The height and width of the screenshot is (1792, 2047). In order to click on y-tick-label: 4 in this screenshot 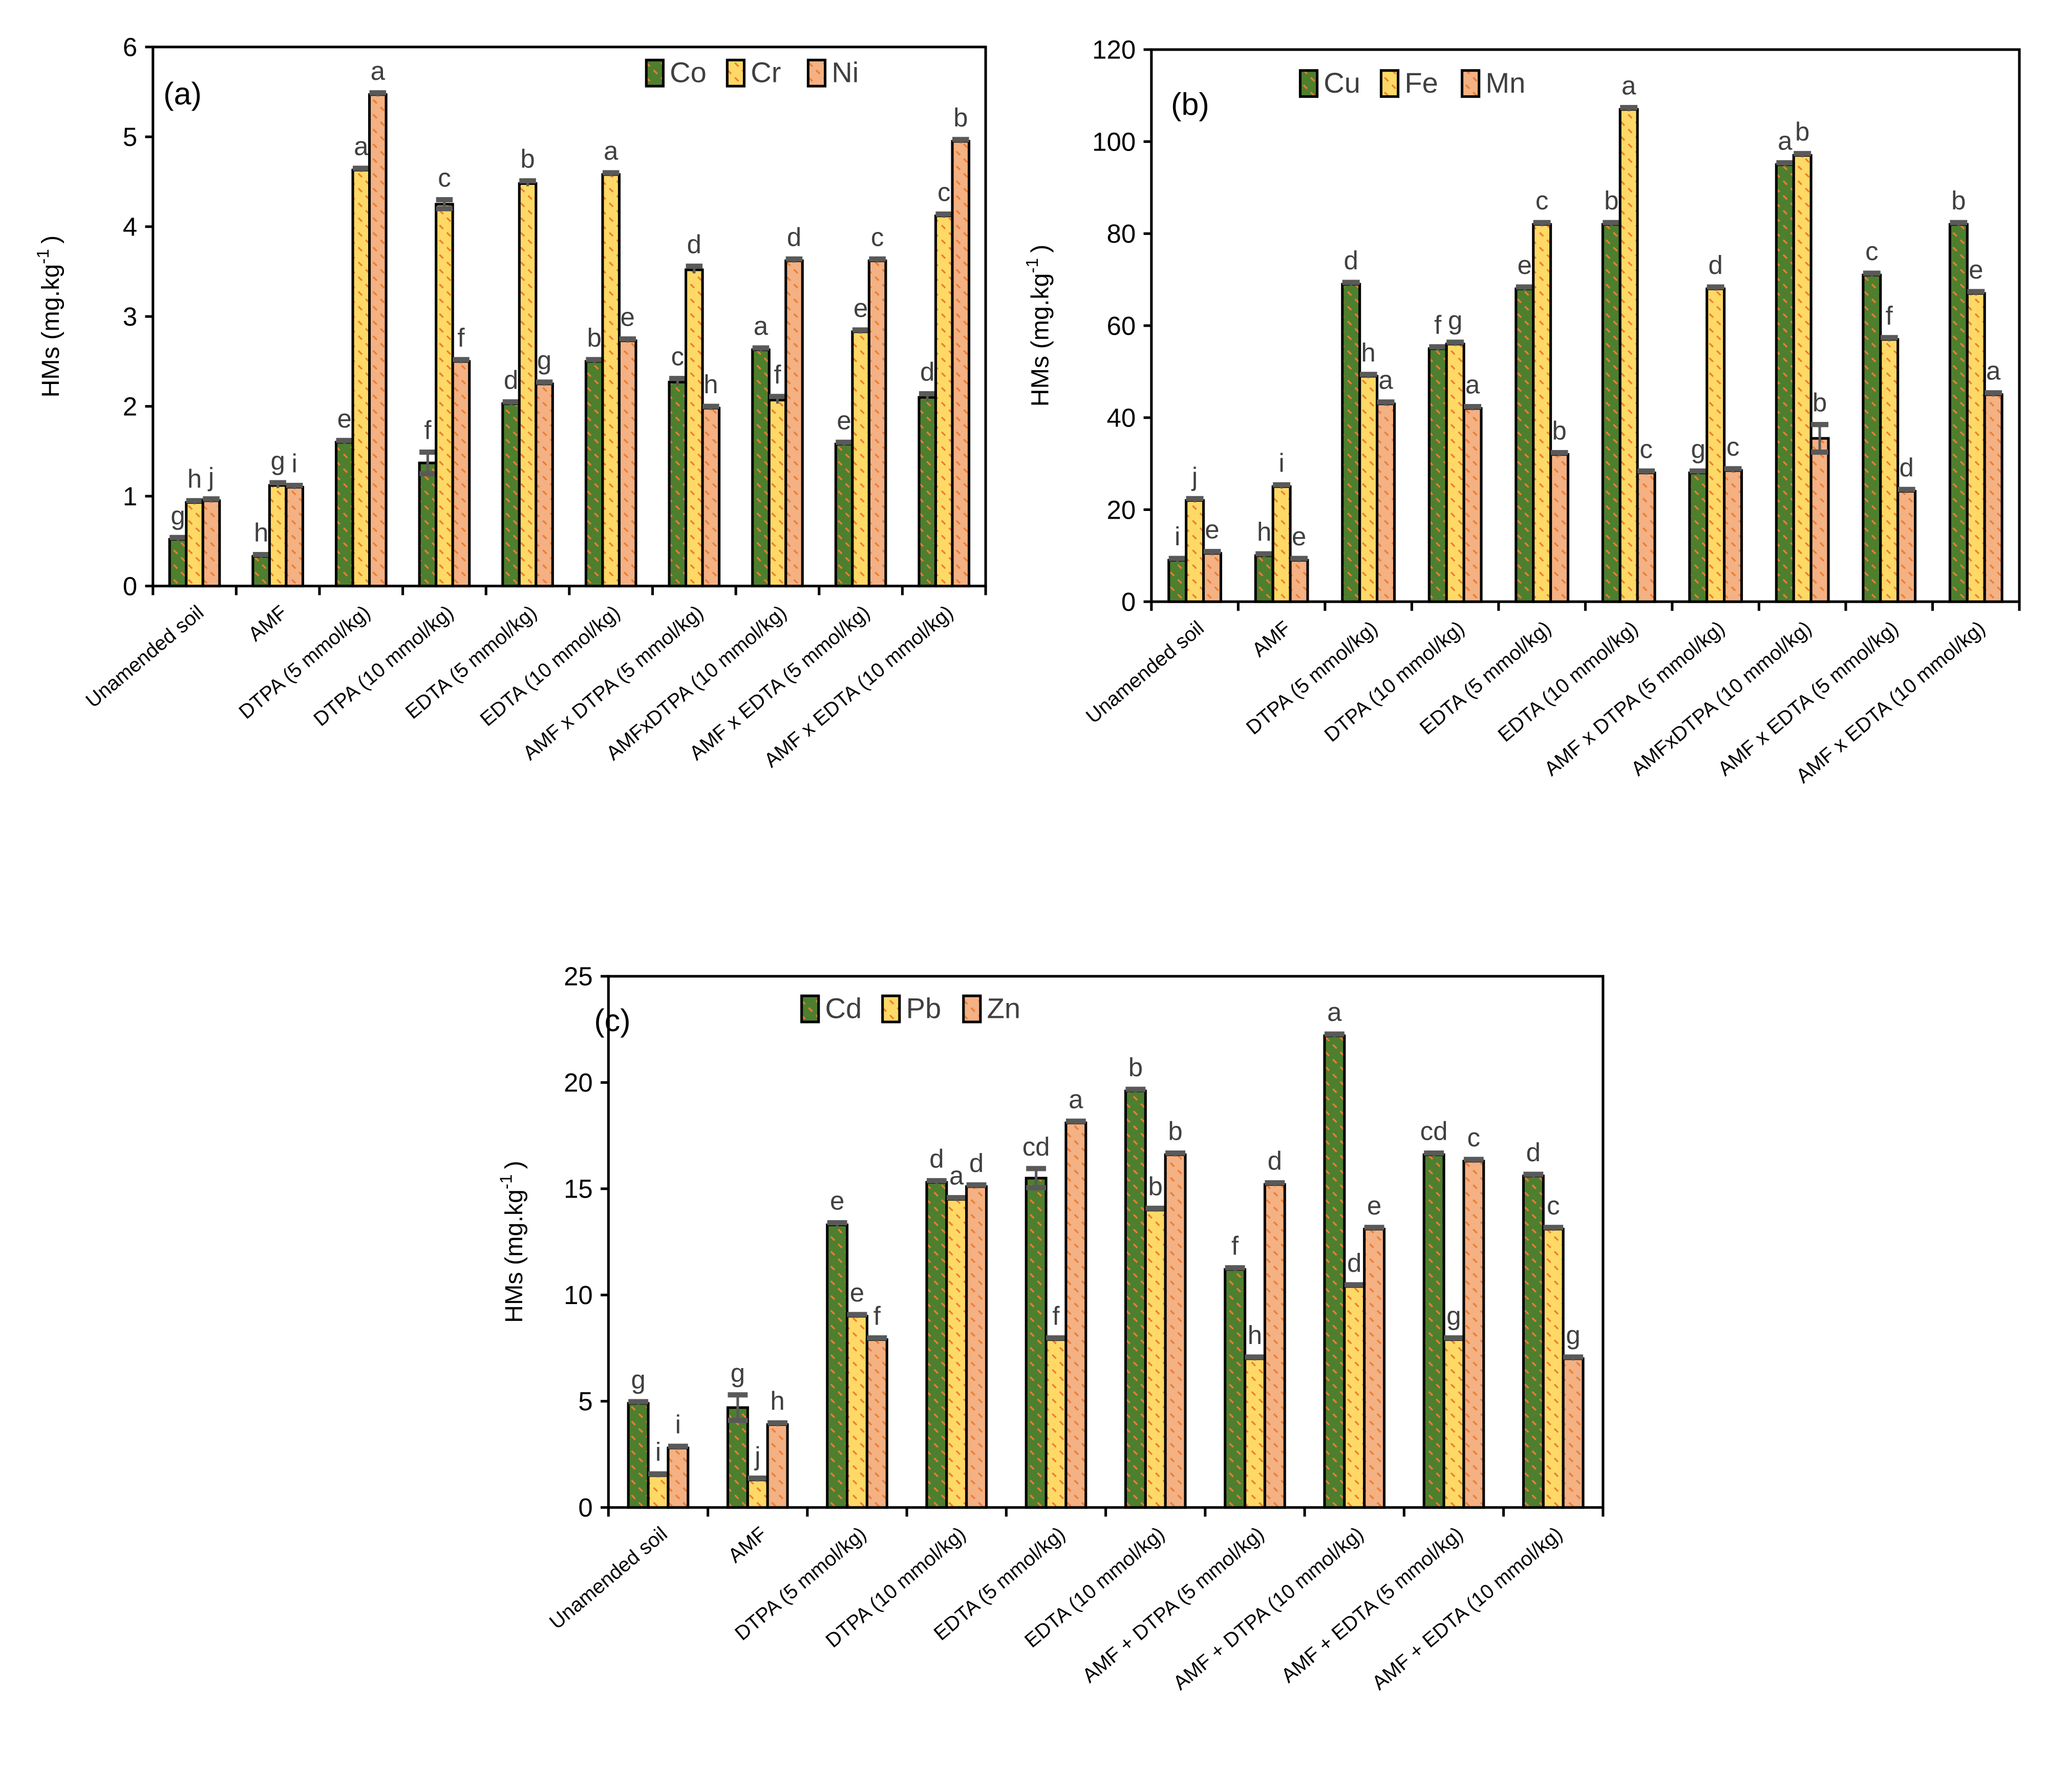, I will do `click(130, 227)`.